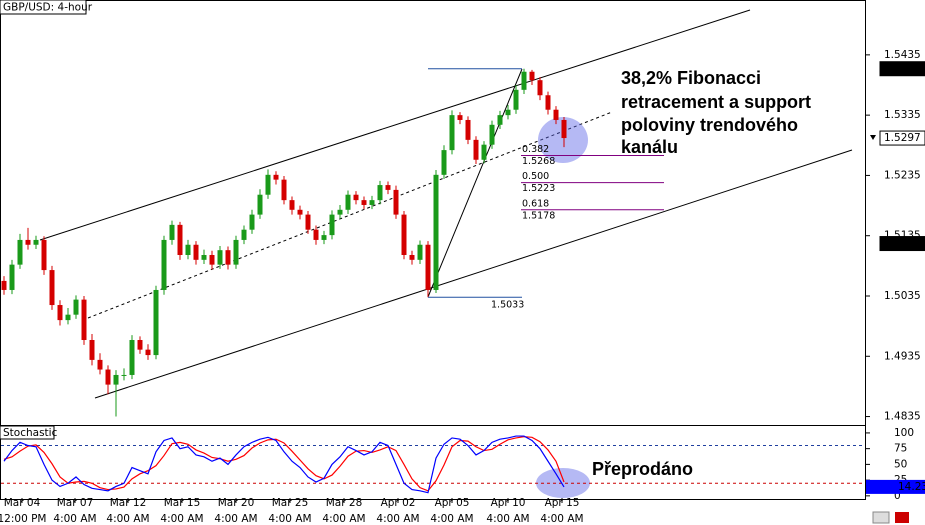  What do you see at coordinates (904, 433) in the screenshot?
I see `y-tick-label: 100` at bounding box center [904, 433].